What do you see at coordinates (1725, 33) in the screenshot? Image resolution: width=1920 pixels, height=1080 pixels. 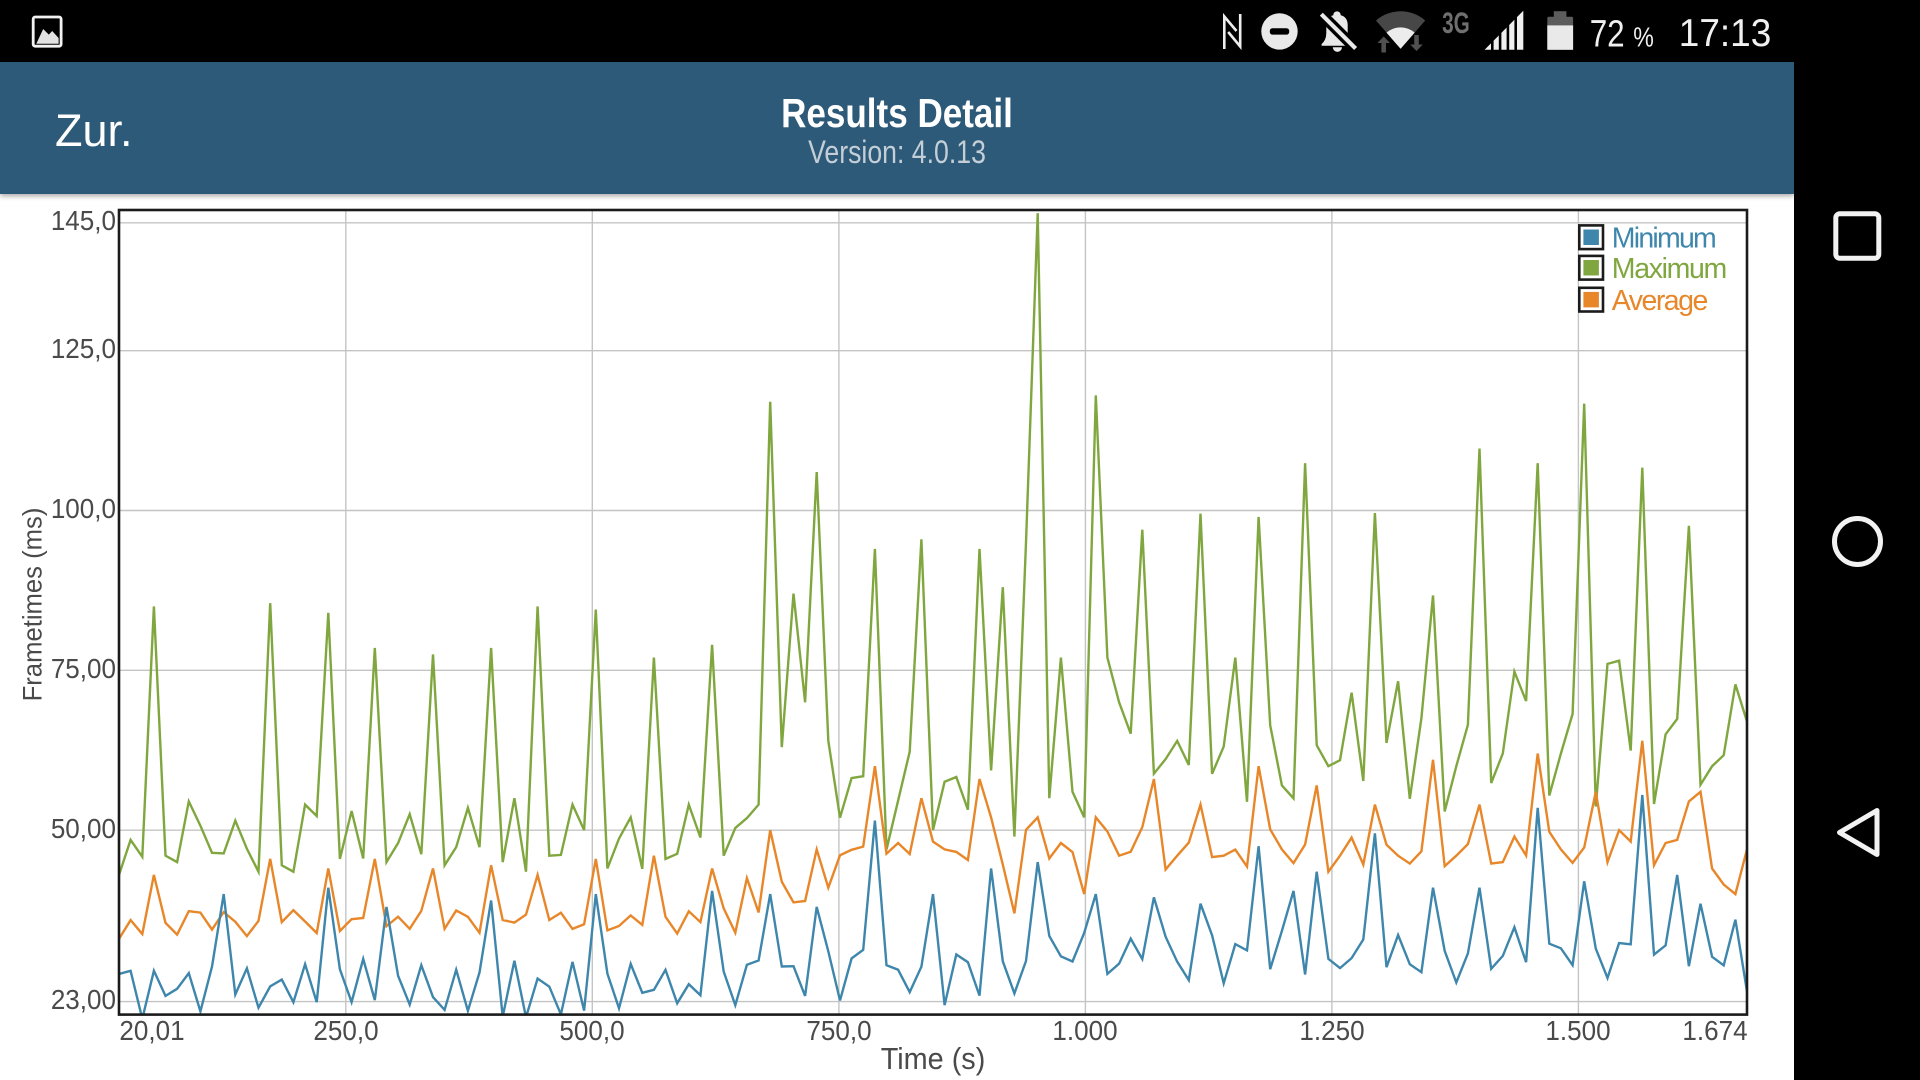 I see `svg-text: 17:13` at bounding box center [1725, 33].